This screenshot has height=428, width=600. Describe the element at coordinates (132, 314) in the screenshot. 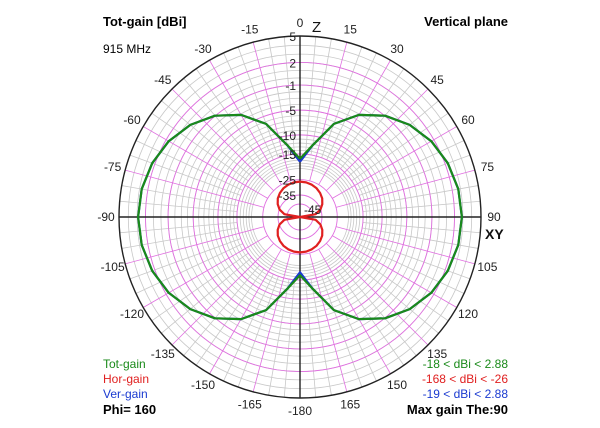

I see `angle-tick-label: -120` at that location.